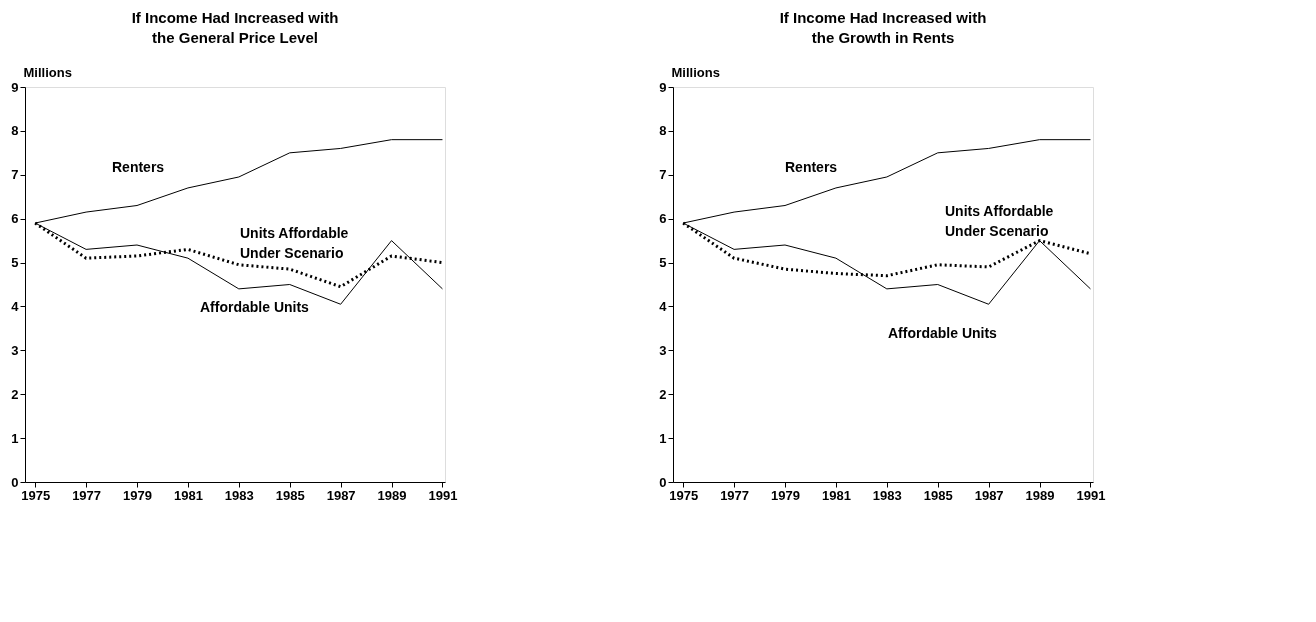  What do you see at coordinates (235, 27) in the screenshot?
I see `chart-title: If Income Had Increased with the General Price Level` at bounding box center [235, 27].